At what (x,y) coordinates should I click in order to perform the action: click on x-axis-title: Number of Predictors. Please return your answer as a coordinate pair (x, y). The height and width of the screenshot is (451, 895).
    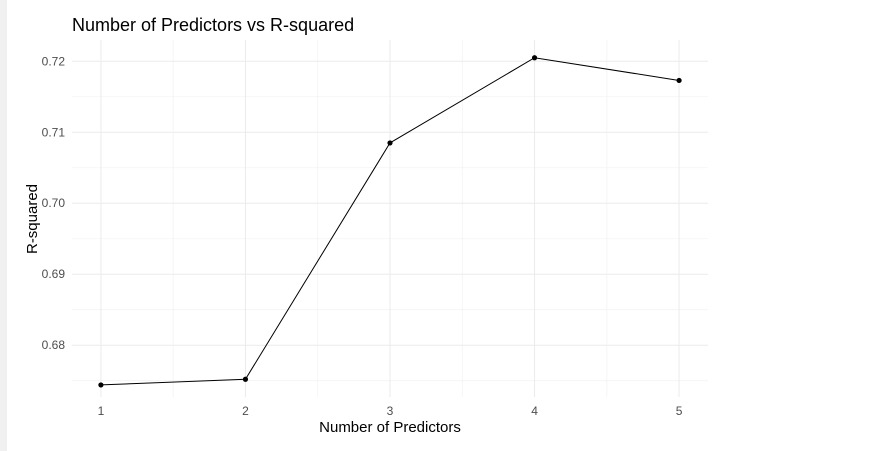
    Looking at the image, I should click on (390, 427).